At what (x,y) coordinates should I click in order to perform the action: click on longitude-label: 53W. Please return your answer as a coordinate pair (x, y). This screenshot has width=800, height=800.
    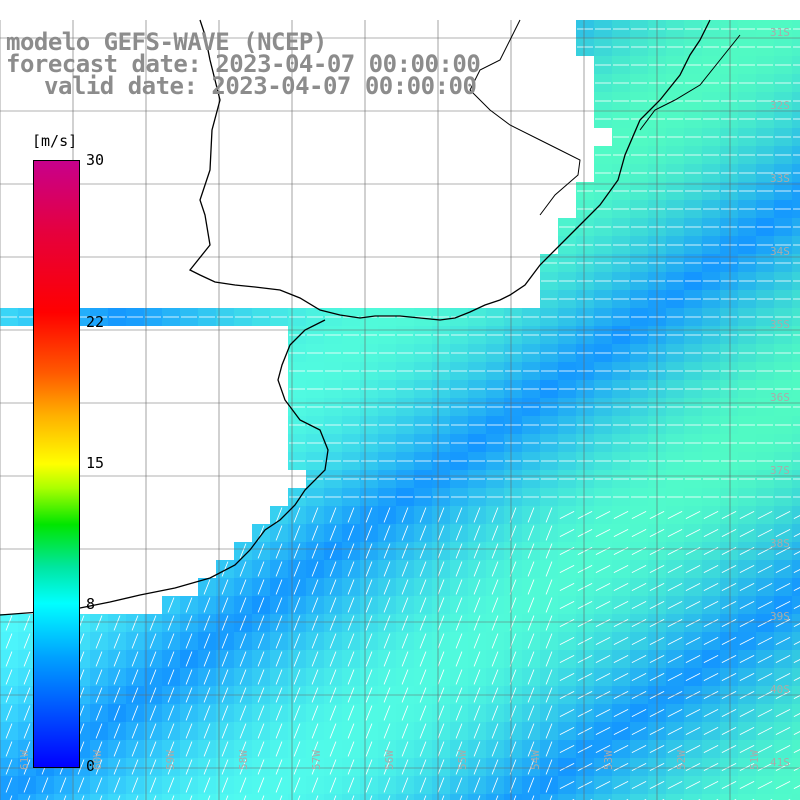
    Looking at the image, I should click on (608, 760).